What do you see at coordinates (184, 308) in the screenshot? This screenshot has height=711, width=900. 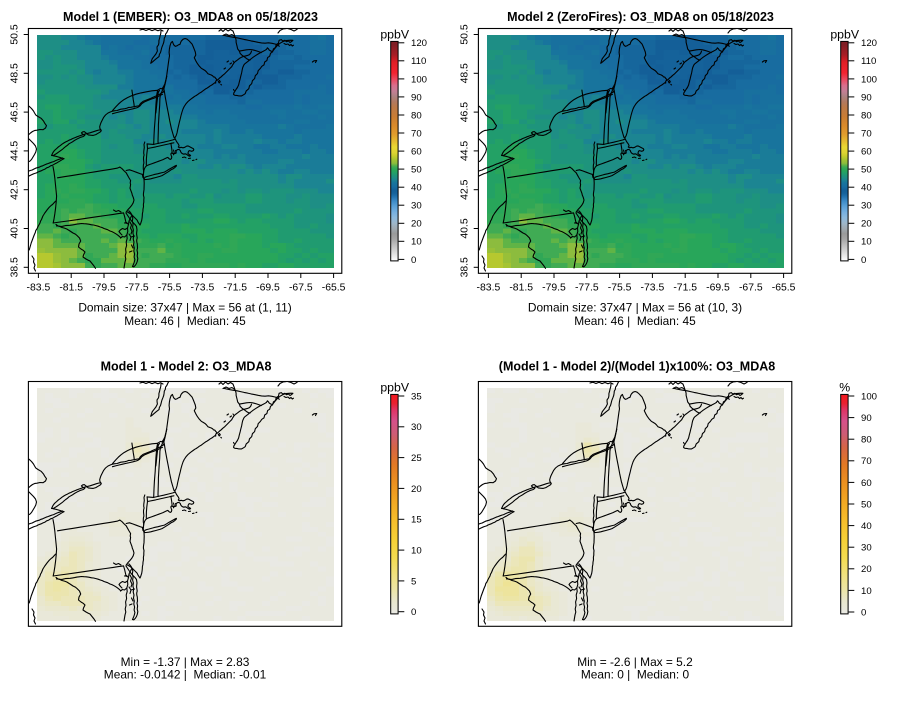 I see `svg-text:Domain size: 37x47 | Max = 56: Domain size: 37x47 | Max = 56 at (1, 11)` at bounding box center [184, 308].